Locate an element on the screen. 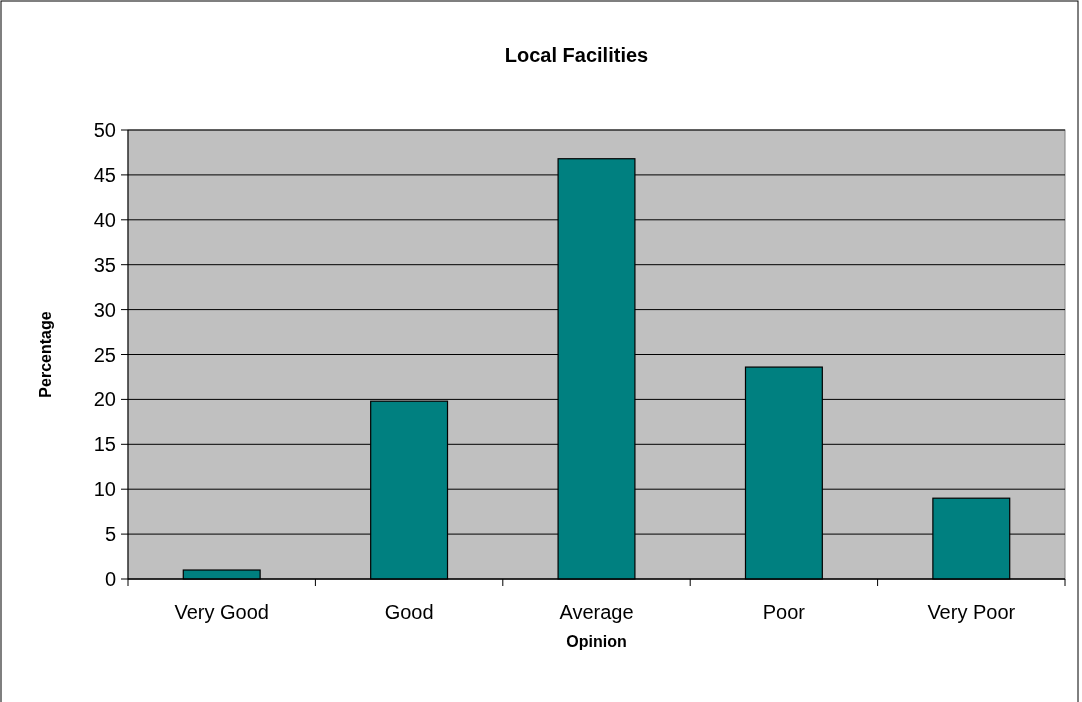 This screenshot has width=1082, height=702. y-tick-label: 25 is located at coordinates (104, 354).